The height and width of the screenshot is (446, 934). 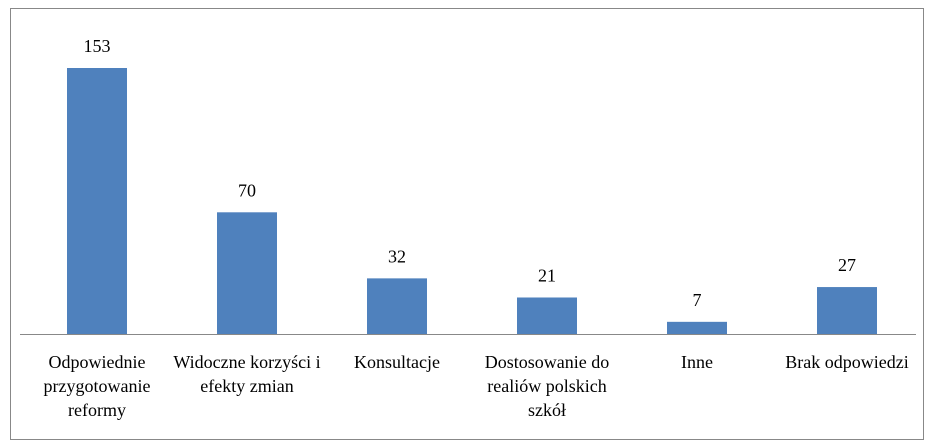 I want to click on x-tick-label: Dostosowanie do realiów polskich szkół, so click(x=547, y=386).